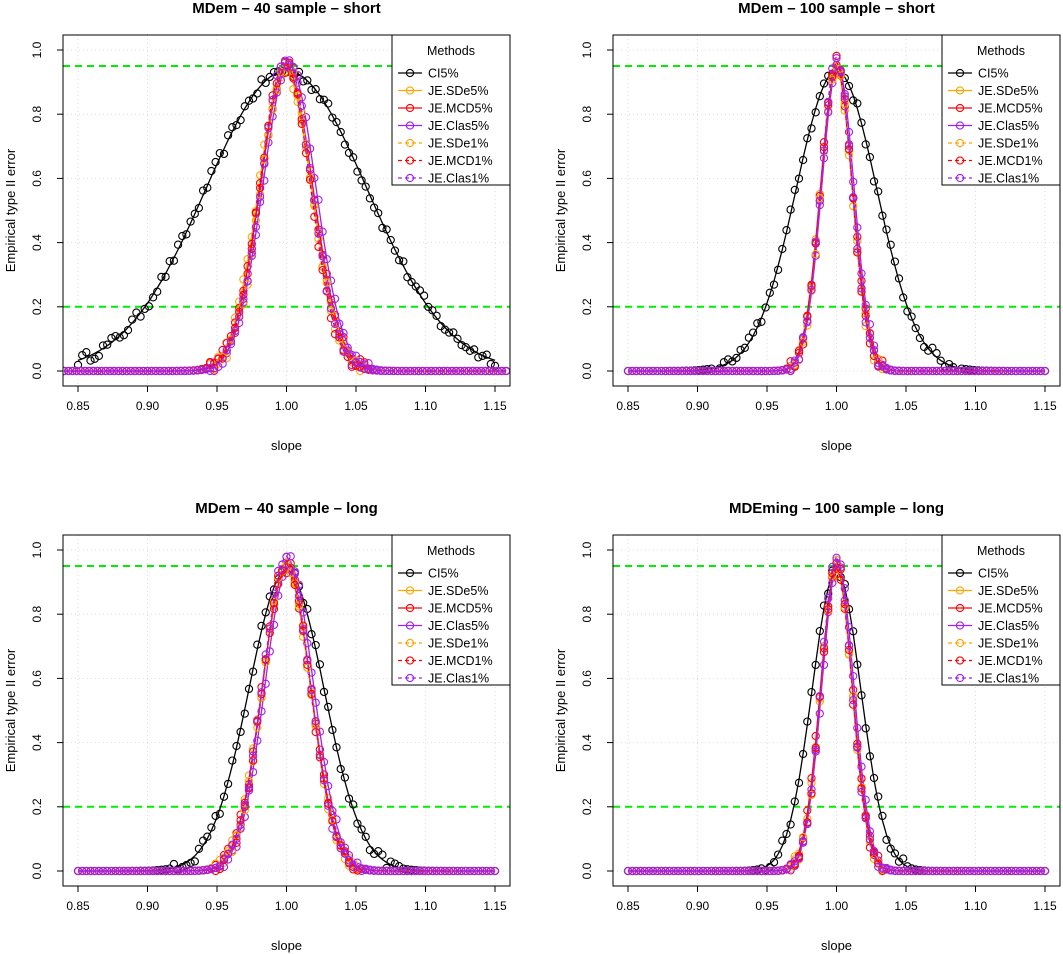 Image resolution: width=1063 pixels, height=954 pixels. Describe the element at coordinates (78, 906) in the screenshot. I see `x-tick-label: 0.85` at that location.